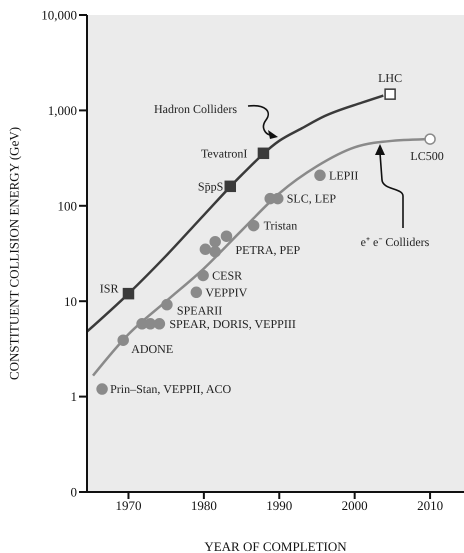 The height and width of the screenshot is (553, 464). Describe the element at coordinates (73, 396) in the screenshot. I see `y-tick-label: 1` at that location.